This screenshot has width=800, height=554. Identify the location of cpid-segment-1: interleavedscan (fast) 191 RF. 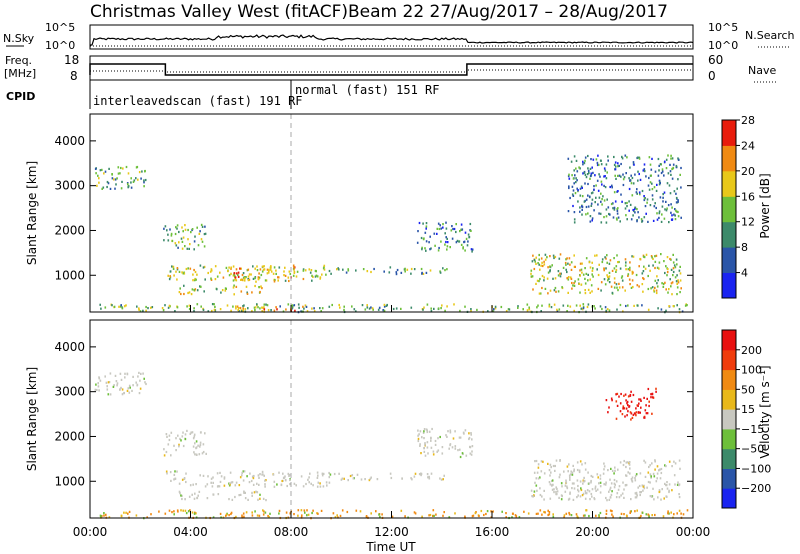
(198, 101).